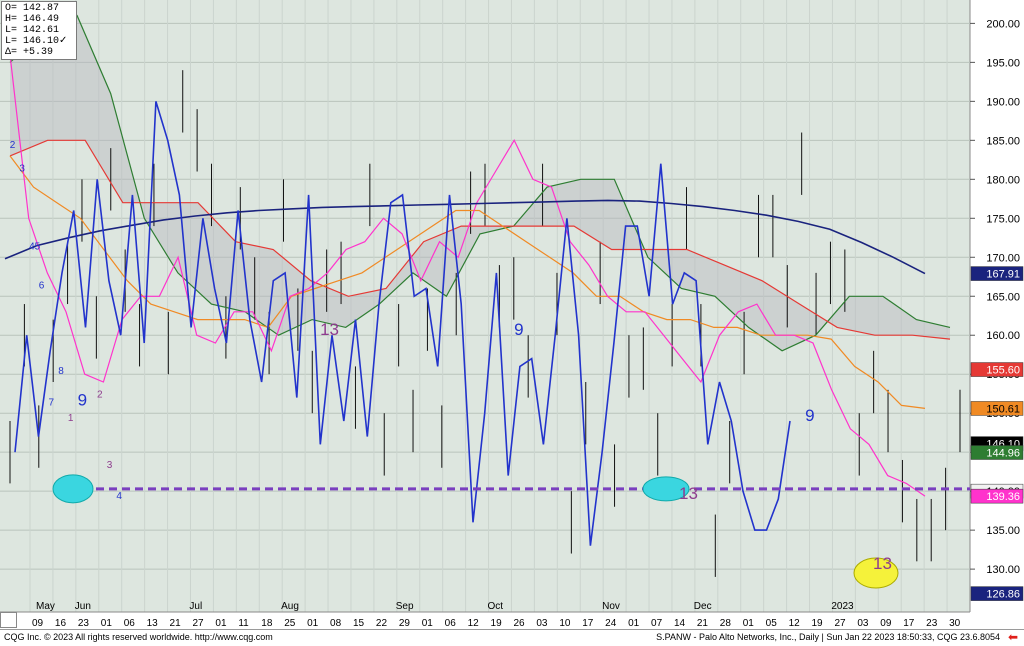 The height and width of the screenshot is (646, 1024). I want to click on x-tick-label: 10, so click(565, 623).